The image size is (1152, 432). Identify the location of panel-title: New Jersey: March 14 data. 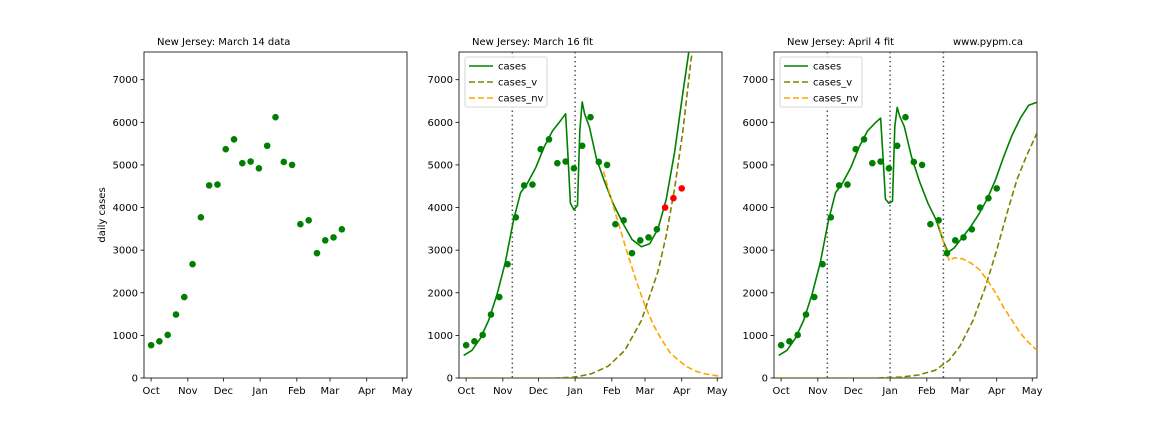
(223, 42).